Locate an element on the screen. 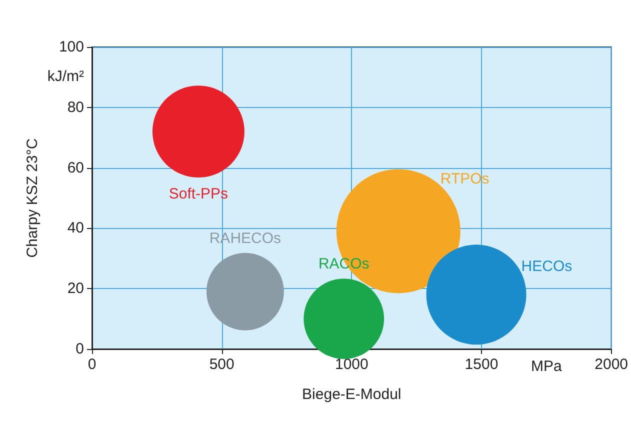 This screenshot has height=439, width=631. text: kJ/m² is located at coordinates (65, 77).